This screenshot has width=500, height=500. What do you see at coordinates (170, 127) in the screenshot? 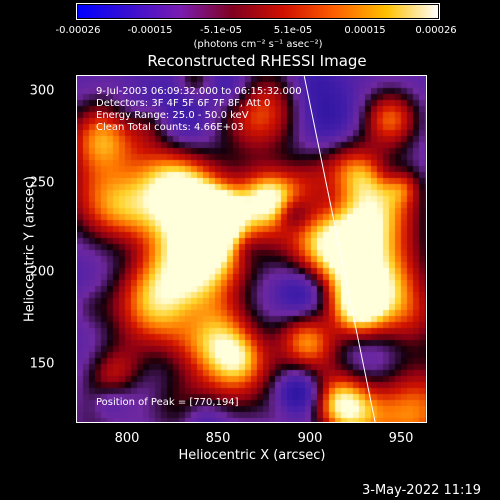
I see `annotation-clean: Clean Total counts: 4.66E+03` at bounding box center [170, 127].